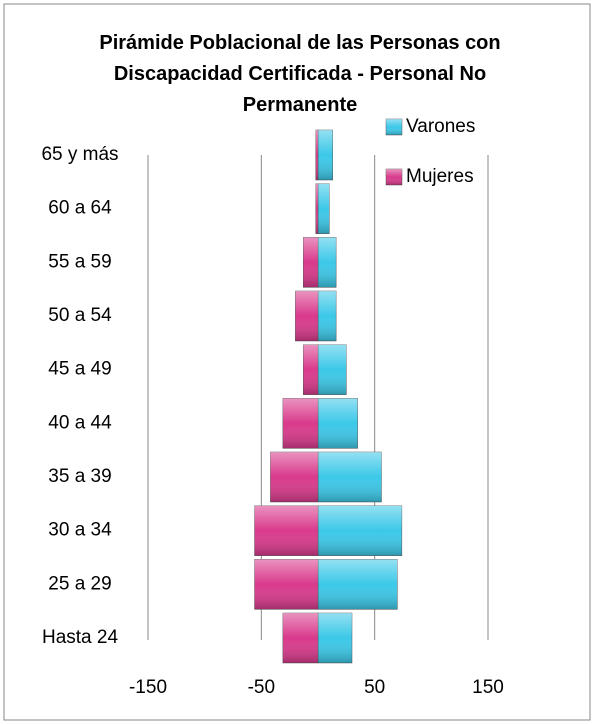 The image size is (595, 725). What do you see at coordinates (440, 126) in the screenshot?
I see `legend-label: Varones` at bounding box center [440, 126].